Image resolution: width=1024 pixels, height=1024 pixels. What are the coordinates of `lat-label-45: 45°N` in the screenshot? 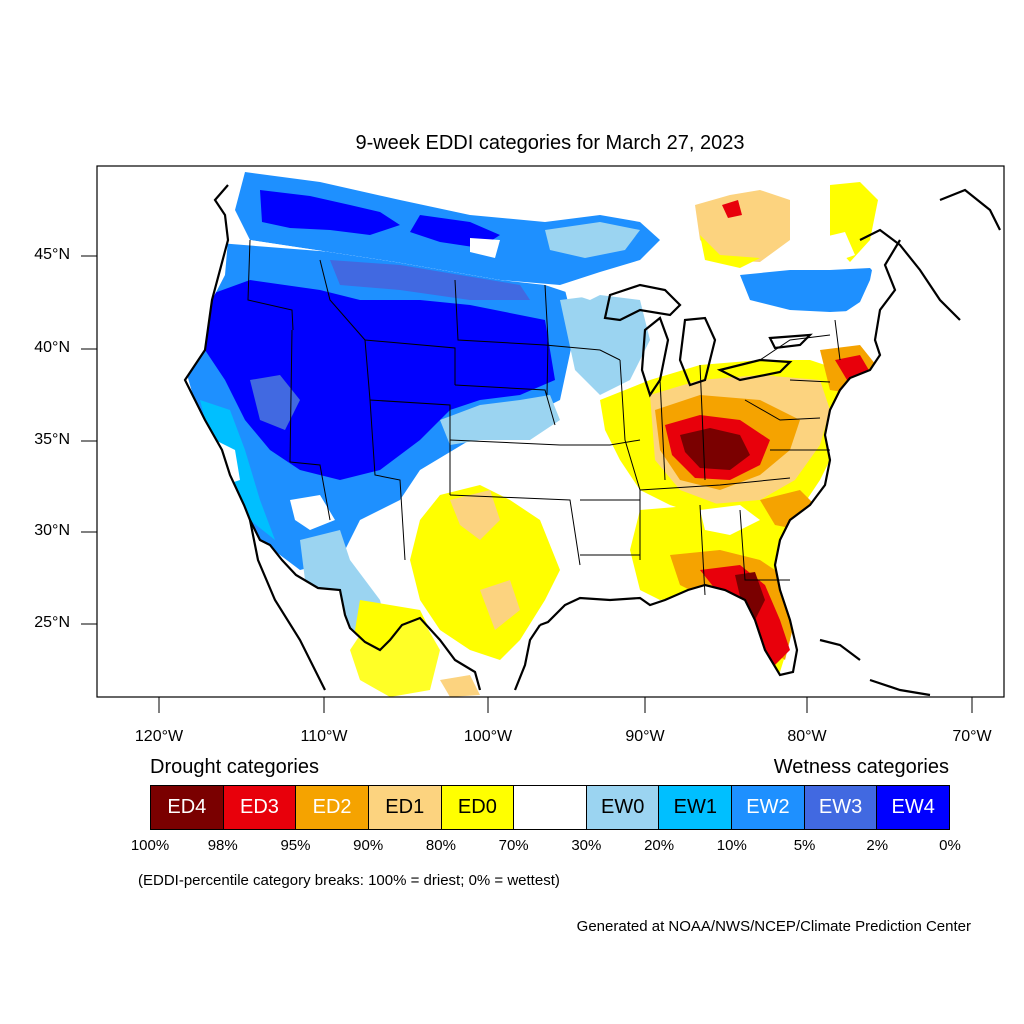 It's located at (52, 254).